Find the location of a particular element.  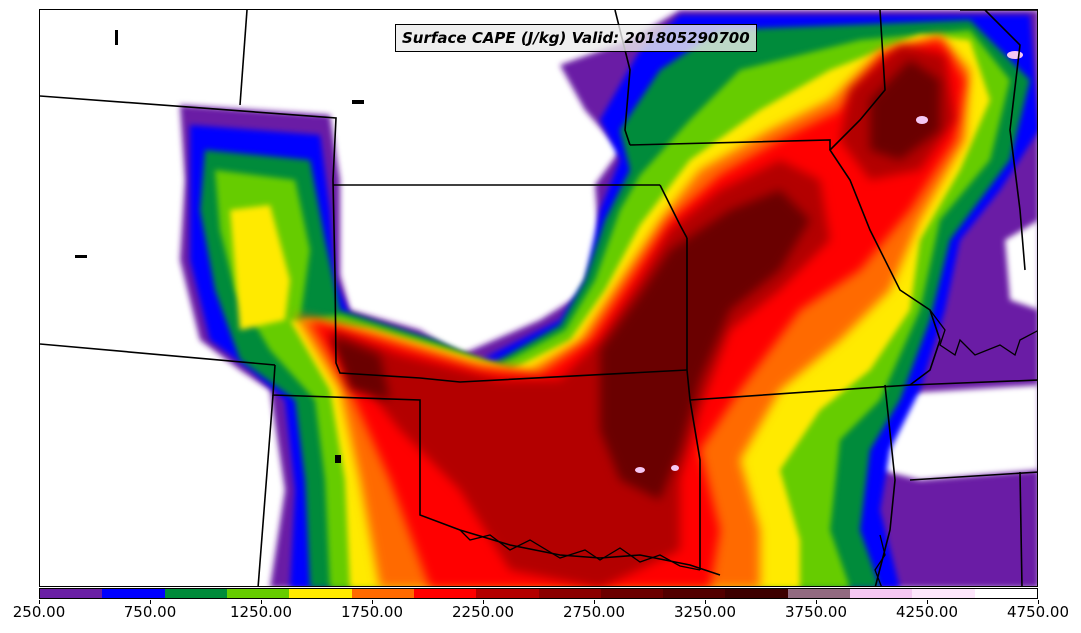

colorbar-tick-label: 3250.00 is located at coordinates (705, 612).